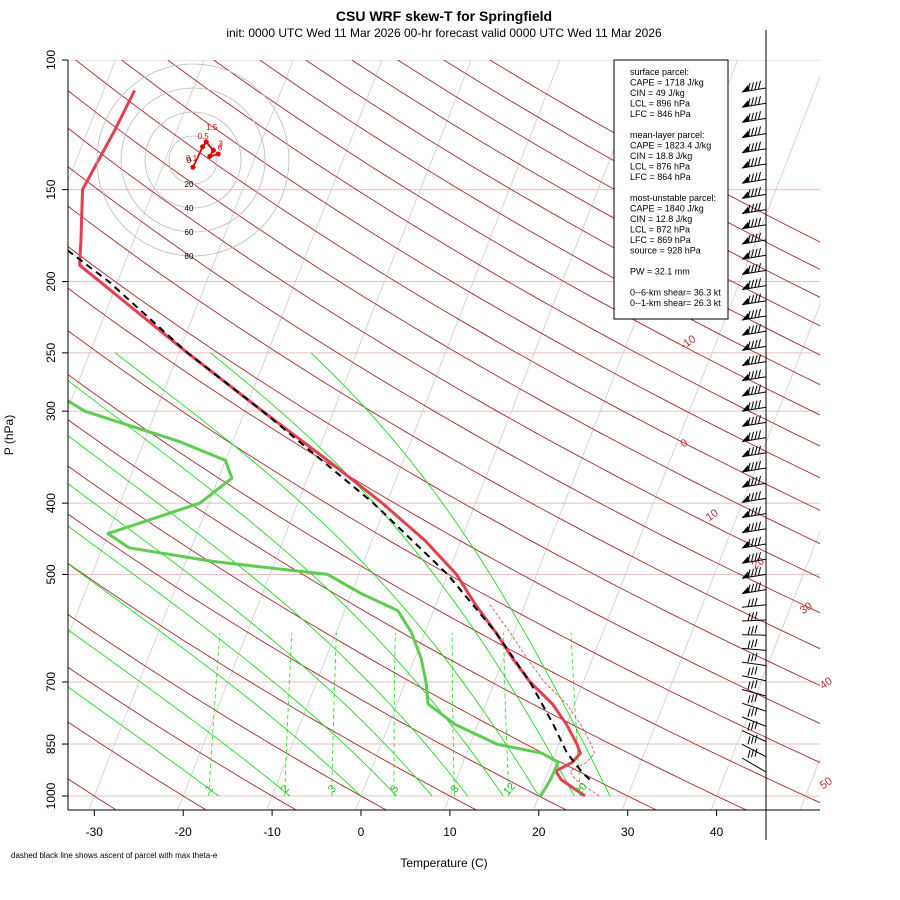  I want to click on y-tick-label: 1000, so click(51, 795).